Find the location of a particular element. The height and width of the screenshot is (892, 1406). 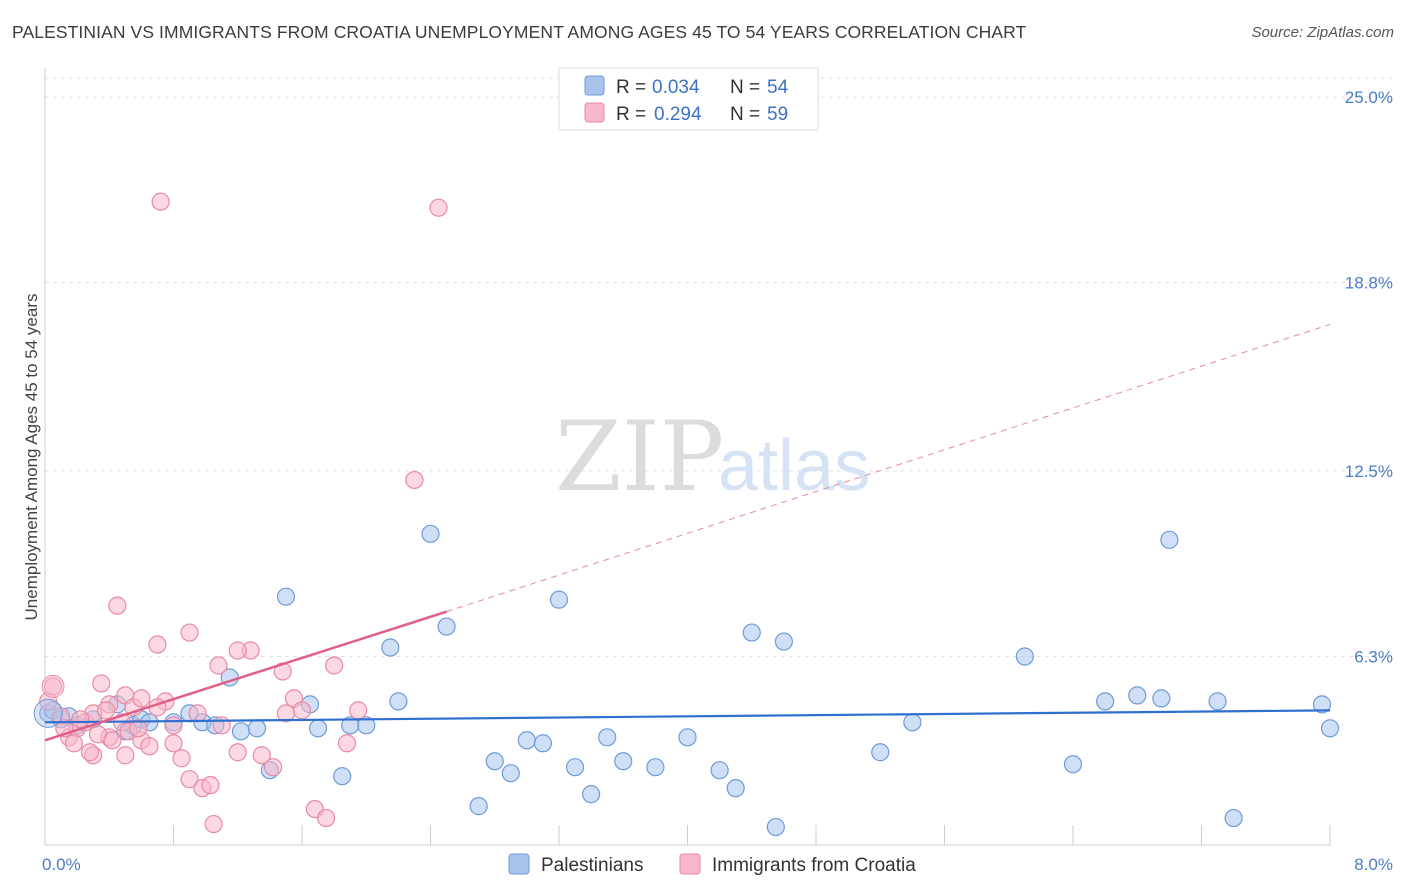

series-legend: Palestinians Immigrants from Croatia is located at coordinates (712, 864).